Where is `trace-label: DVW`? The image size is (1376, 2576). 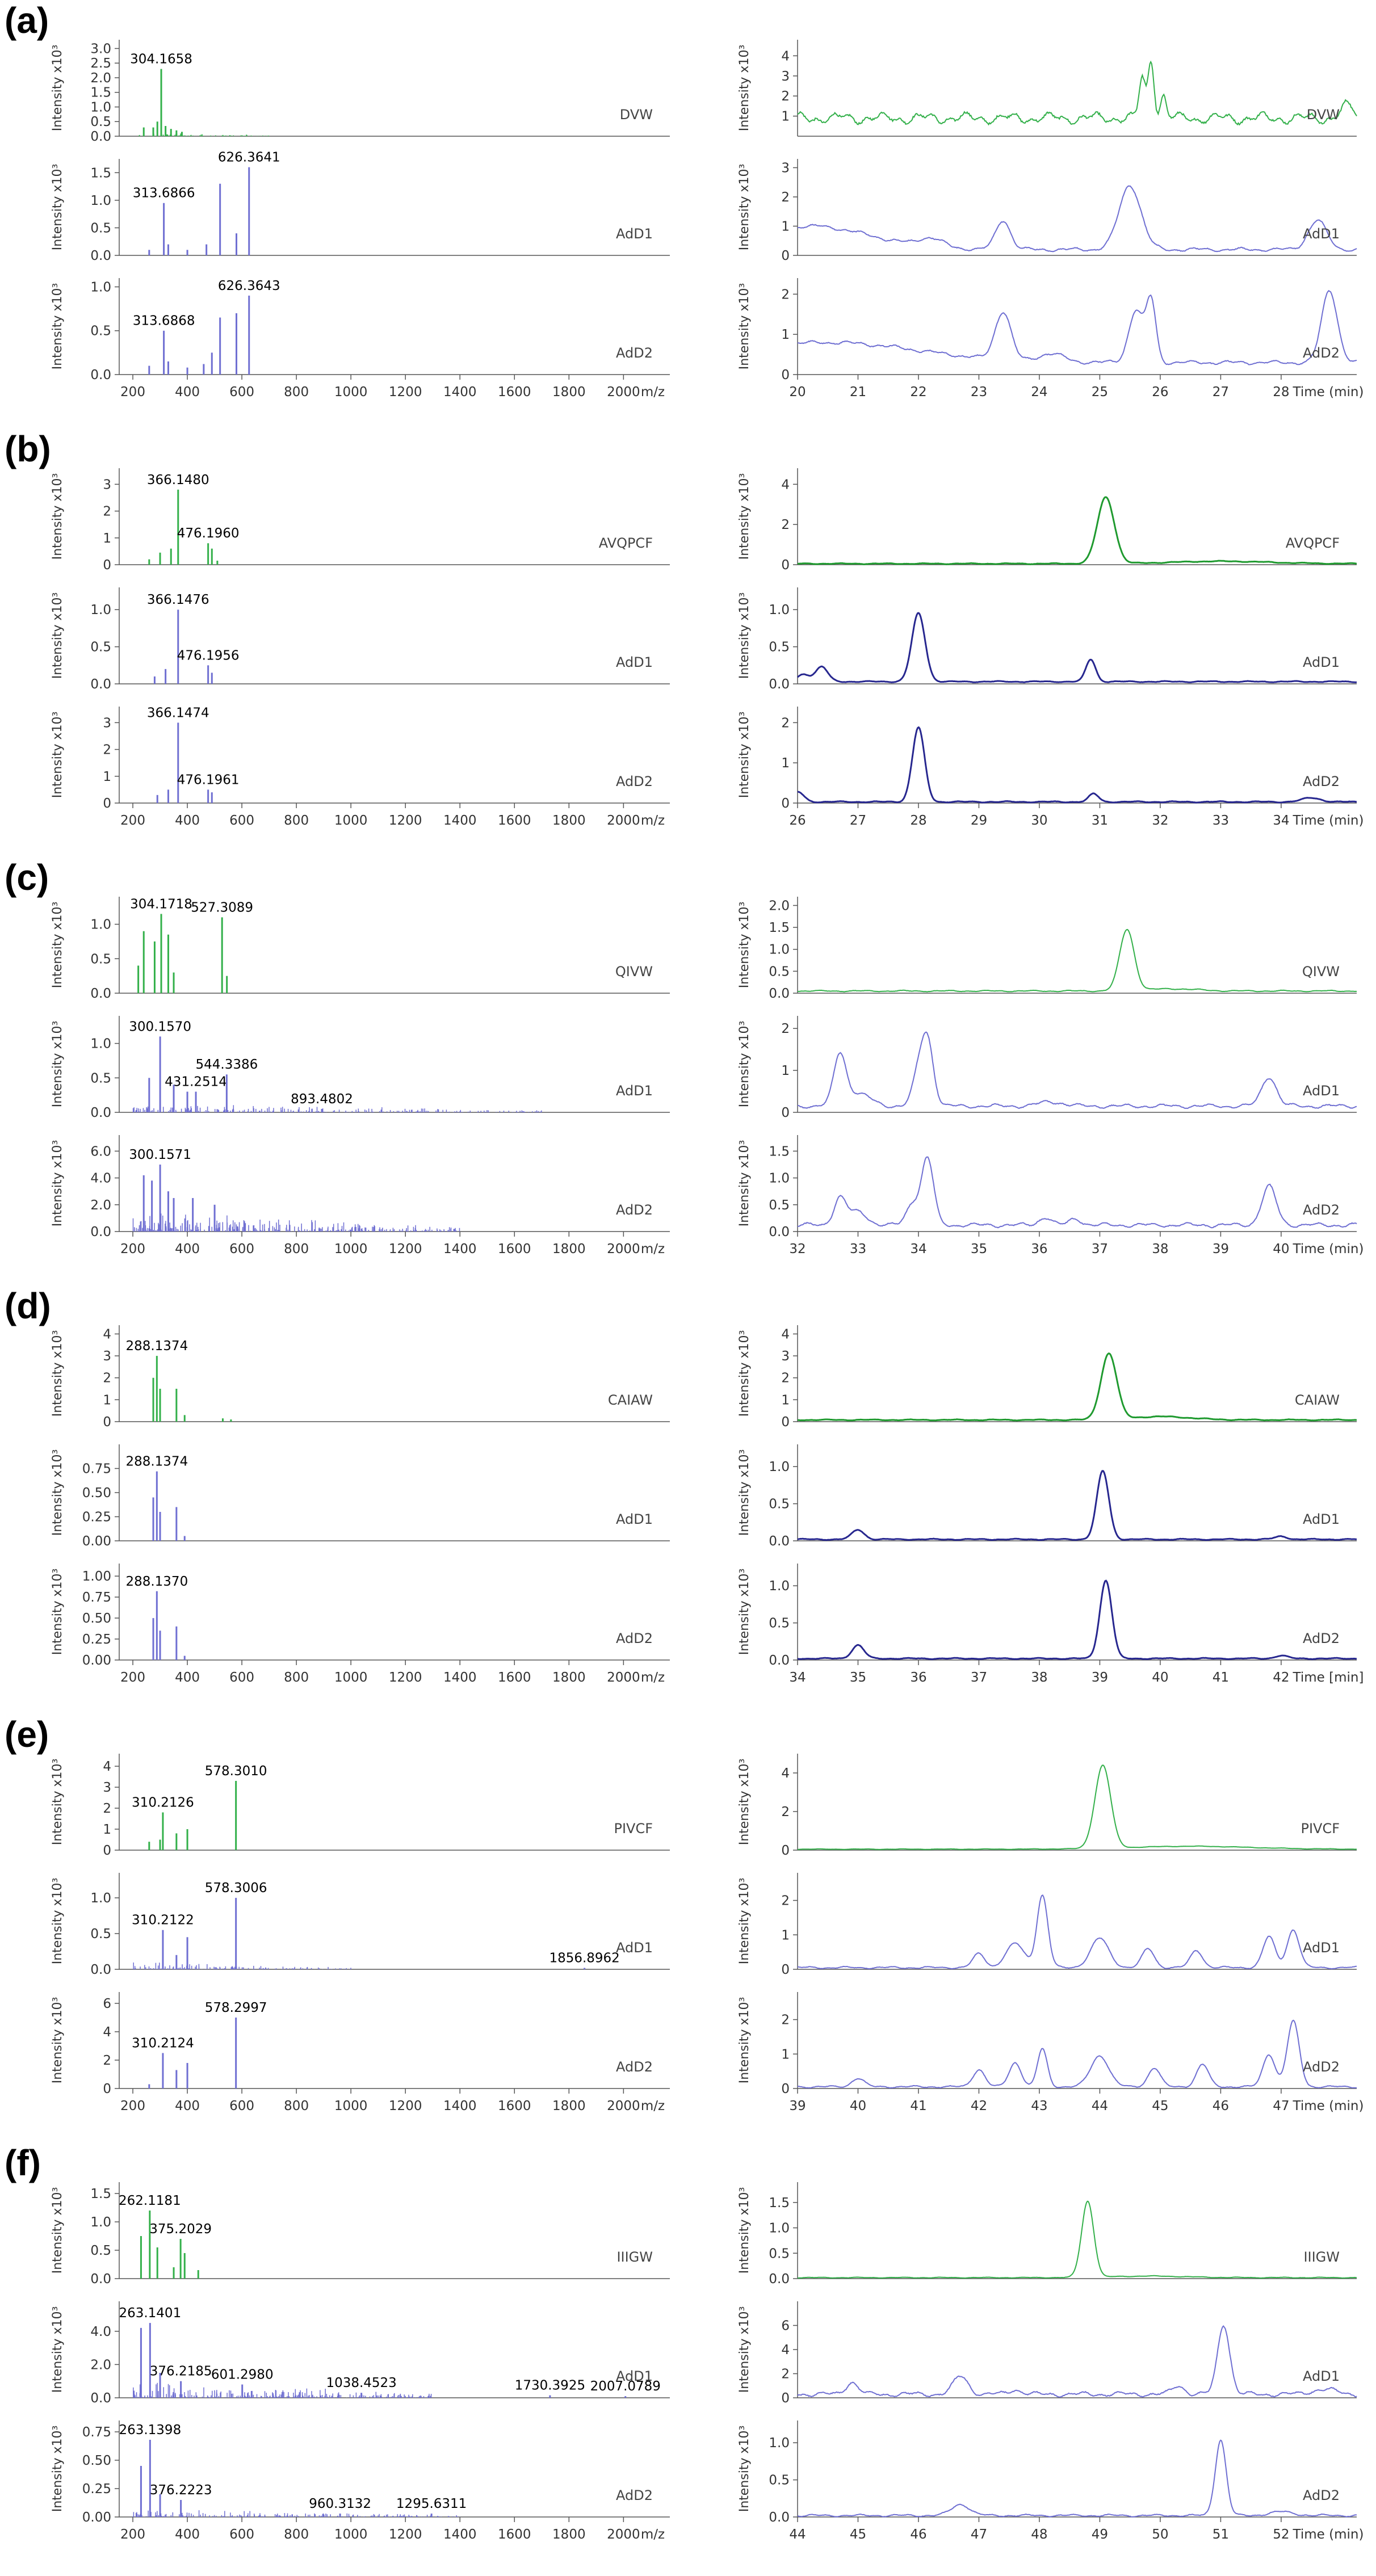 trace-label: DVW is located at coordinates (1323, 115).